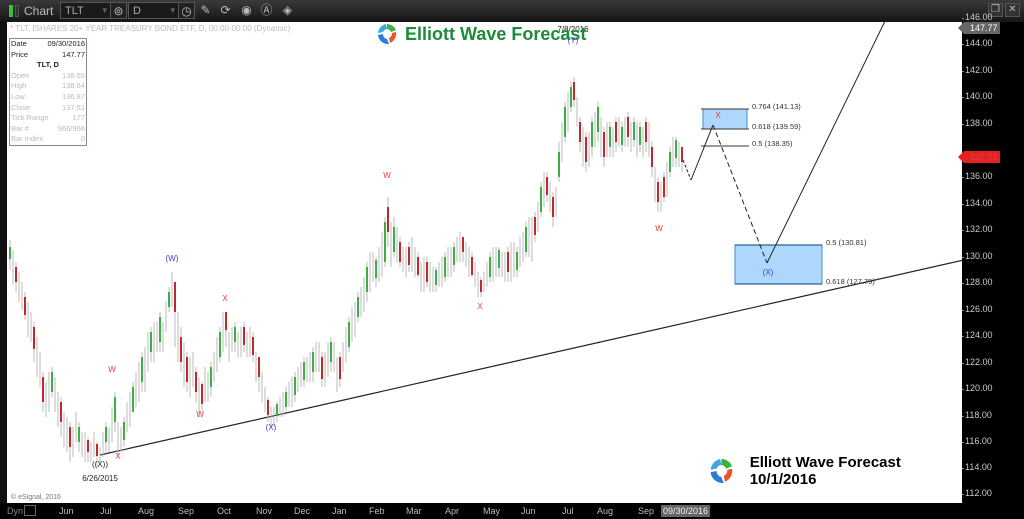 This screenshot has height=519, width=1024. Describe the element at coordinates (772, 143) in the screenshot. I see `fib-level-label: 0.5 (138.35)` at that location.